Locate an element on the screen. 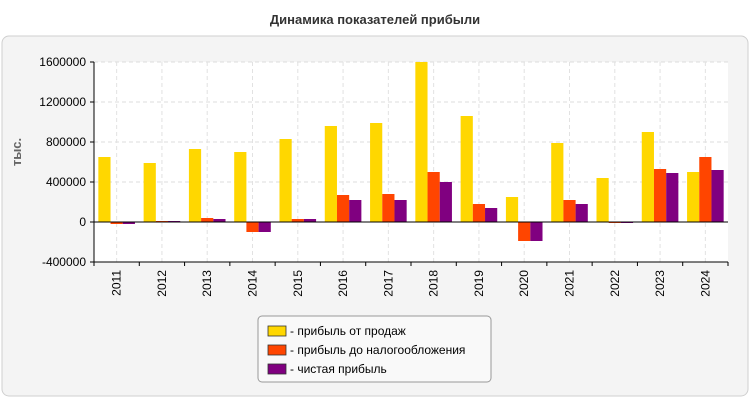 The image size is (750, 400). bar-pretax-2016 is located at coordinates (343, 208).